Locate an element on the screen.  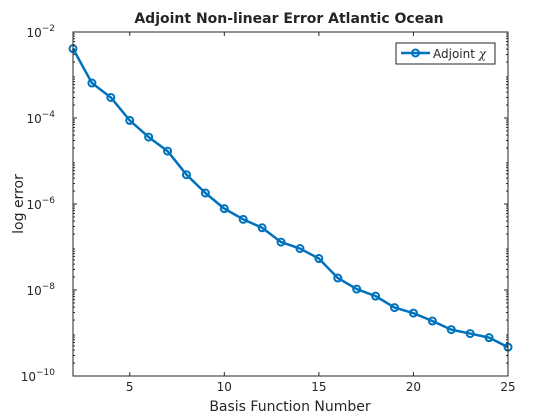
legend-label: Adjoint χ is located at coordinates (460, 54).